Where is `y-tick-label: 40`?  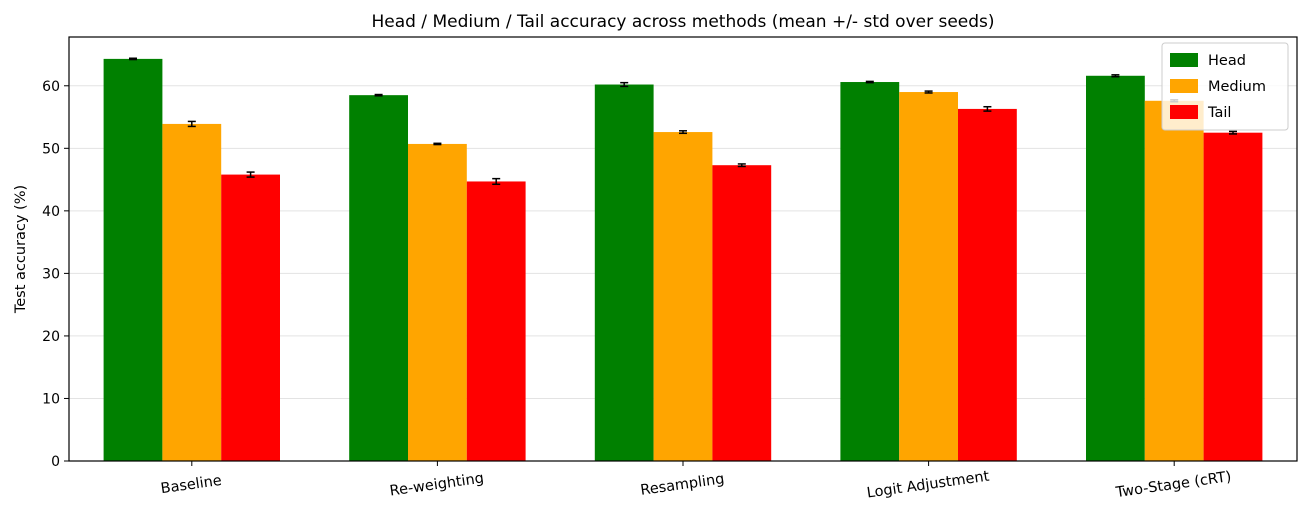 y-tick-label: 40 is located at coordinates (51, 212).